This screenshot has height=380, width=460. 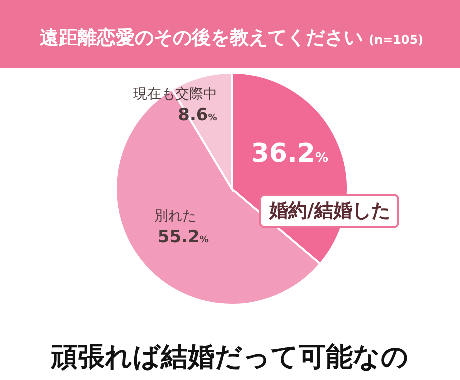 I want to click on slice-label: 婚約/結婚した, so click(x=329, y=211).